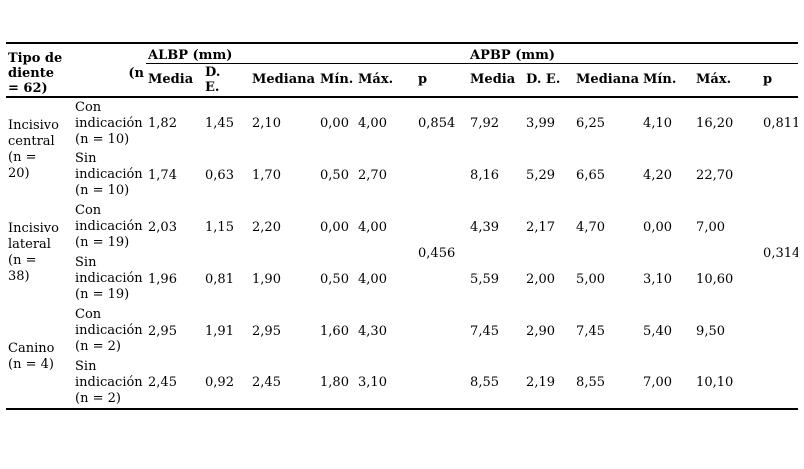 The width and height of the screenshot is (804, 469). Describe the element at coordinates (540, 279) in the screenshot. I see `value-cell-apbp-de: 2,00` at that location.